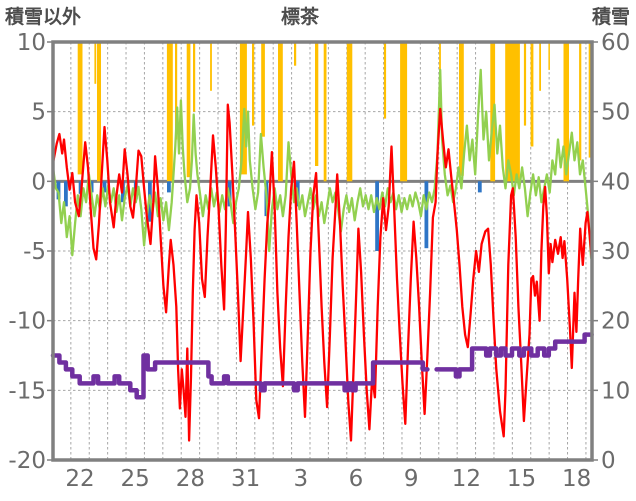  I want to click on right-axis-labels: 60 50 40 30 20 10 0, so click(611, 252).